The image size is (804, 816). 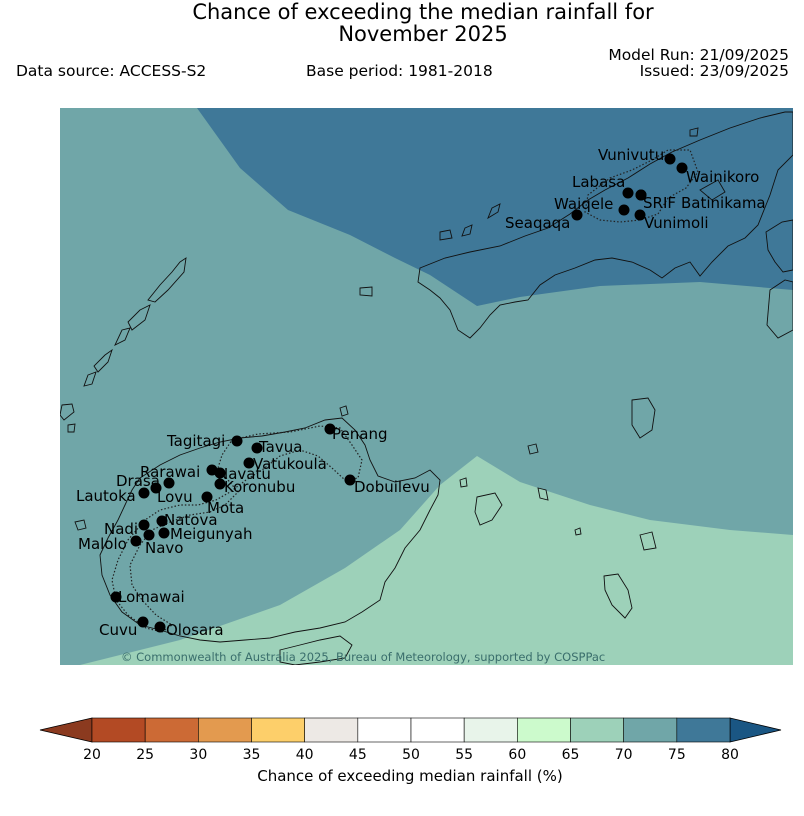 What do you see at coordinates (423, 34) in the screenshot?
I see `map-title-line2: November 2025` at bounding box center [423, 34].